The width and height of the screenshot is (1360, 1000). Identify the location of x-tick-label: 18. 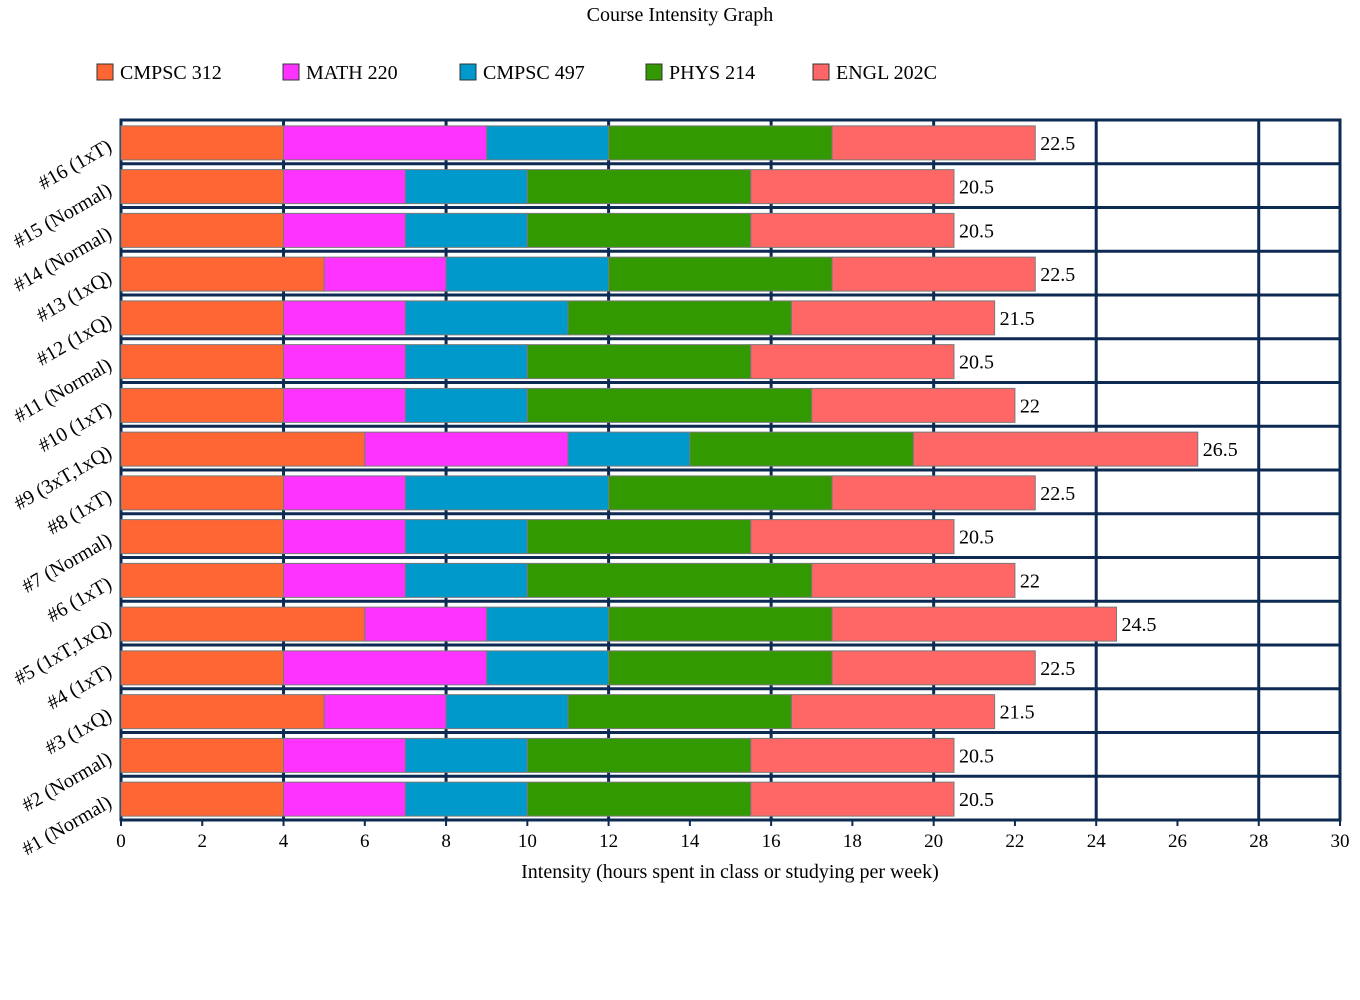
(852, 841).